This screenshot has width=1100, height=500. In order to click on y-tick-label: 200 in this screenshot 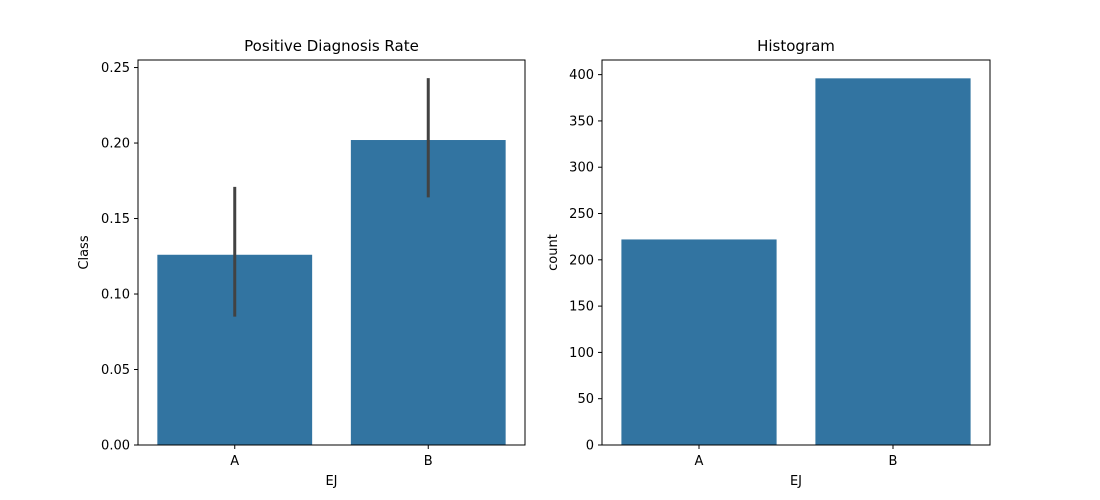, I will do `click(581, 260)`.